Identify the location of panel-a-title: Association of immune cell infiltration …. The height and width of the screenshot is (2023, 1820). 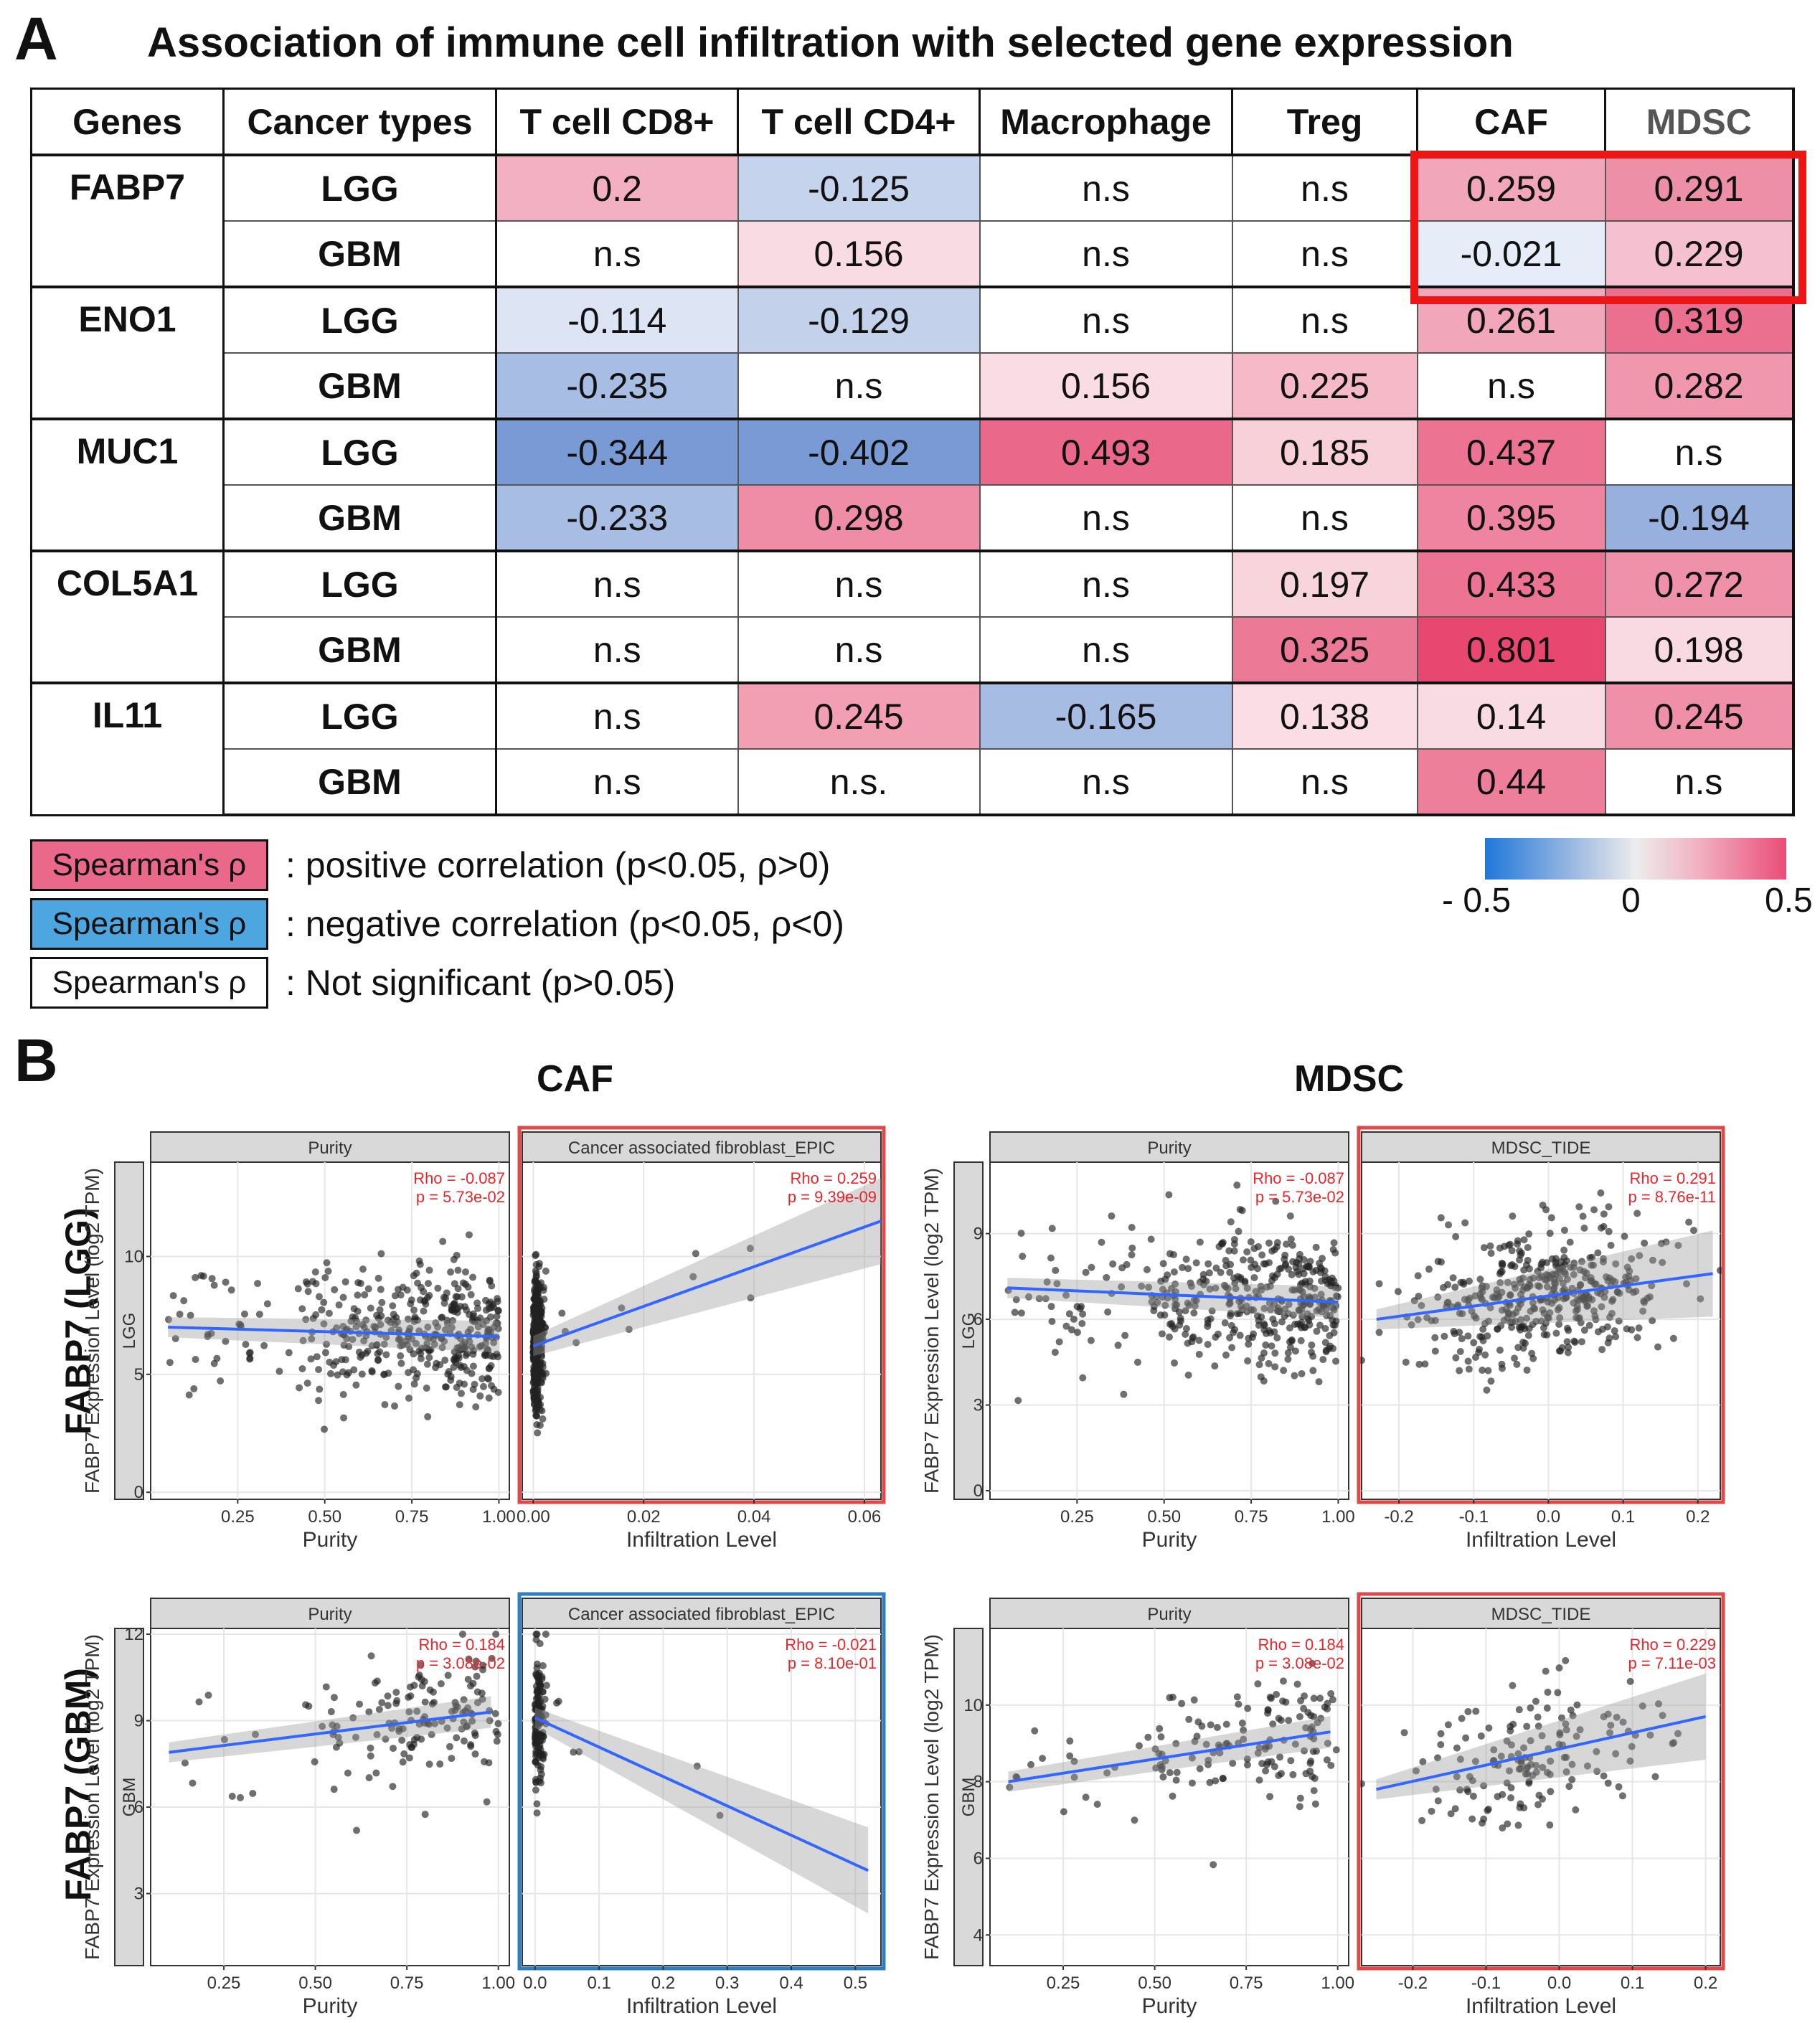
(830, 42).